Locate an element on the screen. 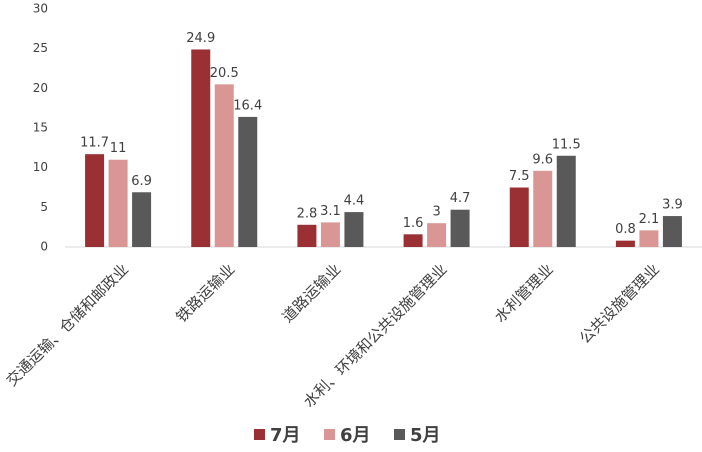 Image resolution: width=702 pixels, height=452 pixels. value-label: 3.9 is located at coordinates (672, 205).